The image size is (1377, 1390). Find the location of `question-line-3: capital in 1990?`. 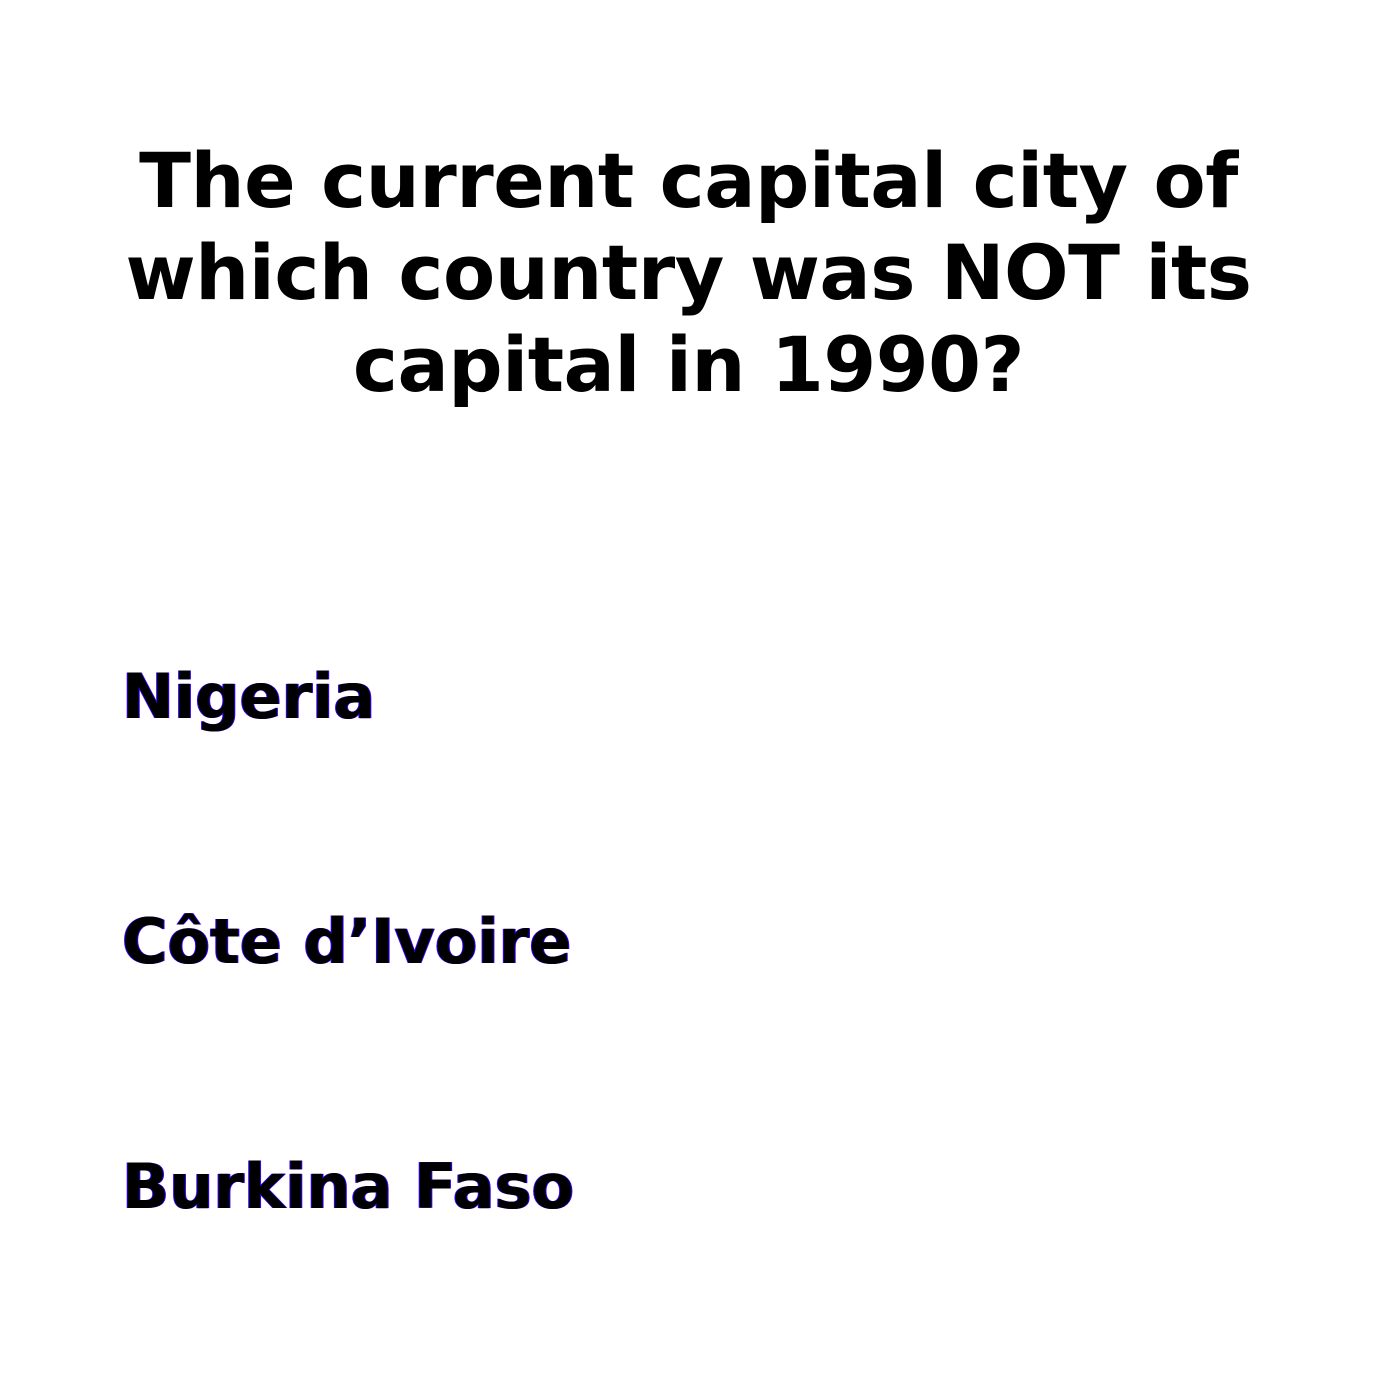

question-line-3: capital in 1990? is located at coordinates (688, 364).